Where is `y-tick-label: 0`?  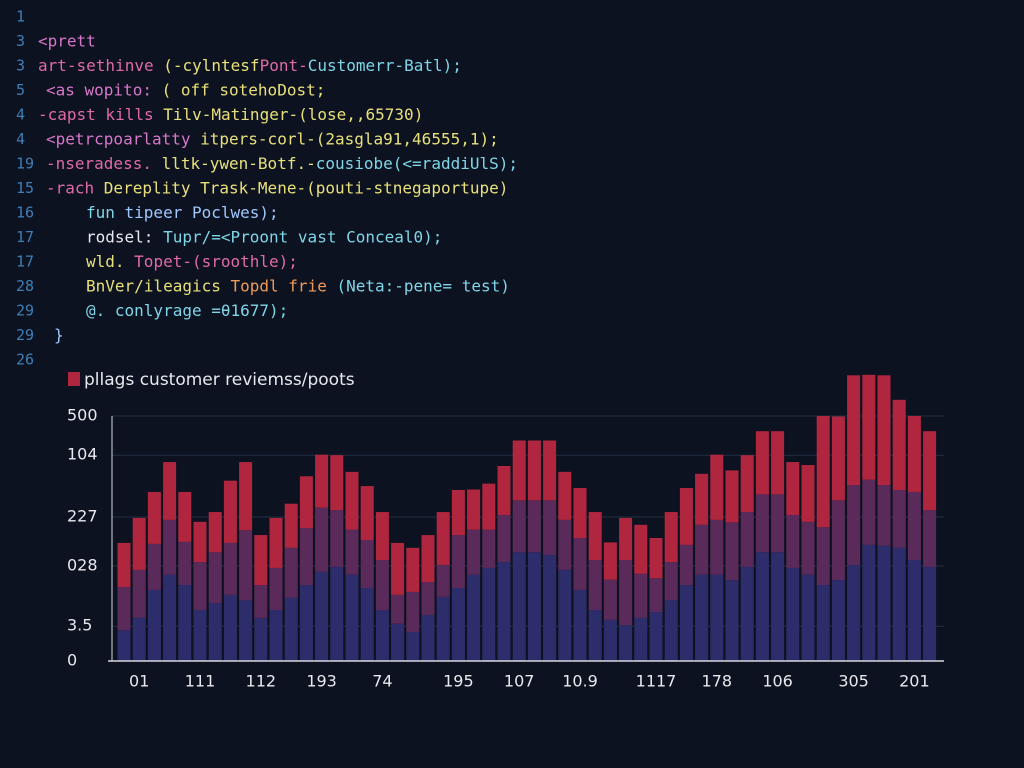
y-tick-label: 0 is located at coordinates (72, 660).